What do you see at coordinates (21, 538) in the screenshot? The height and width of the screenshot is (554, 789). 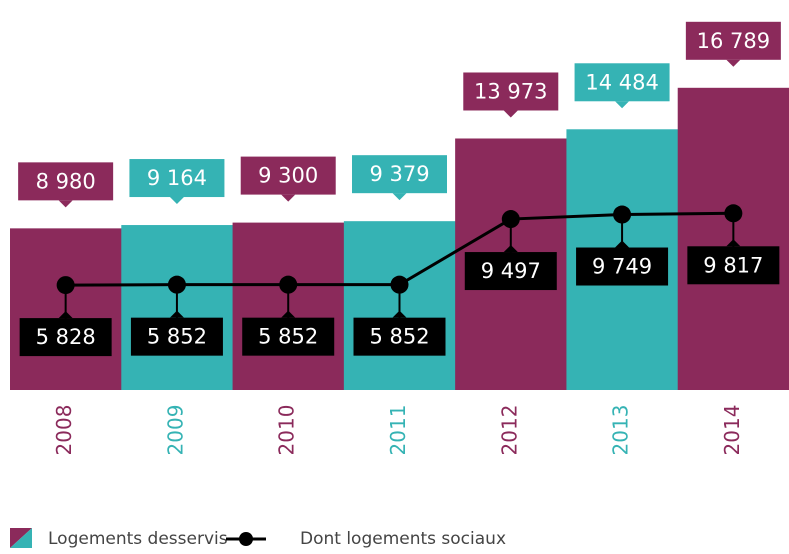 I see `legend-swatch-teal` at bounding box center [21, 538].